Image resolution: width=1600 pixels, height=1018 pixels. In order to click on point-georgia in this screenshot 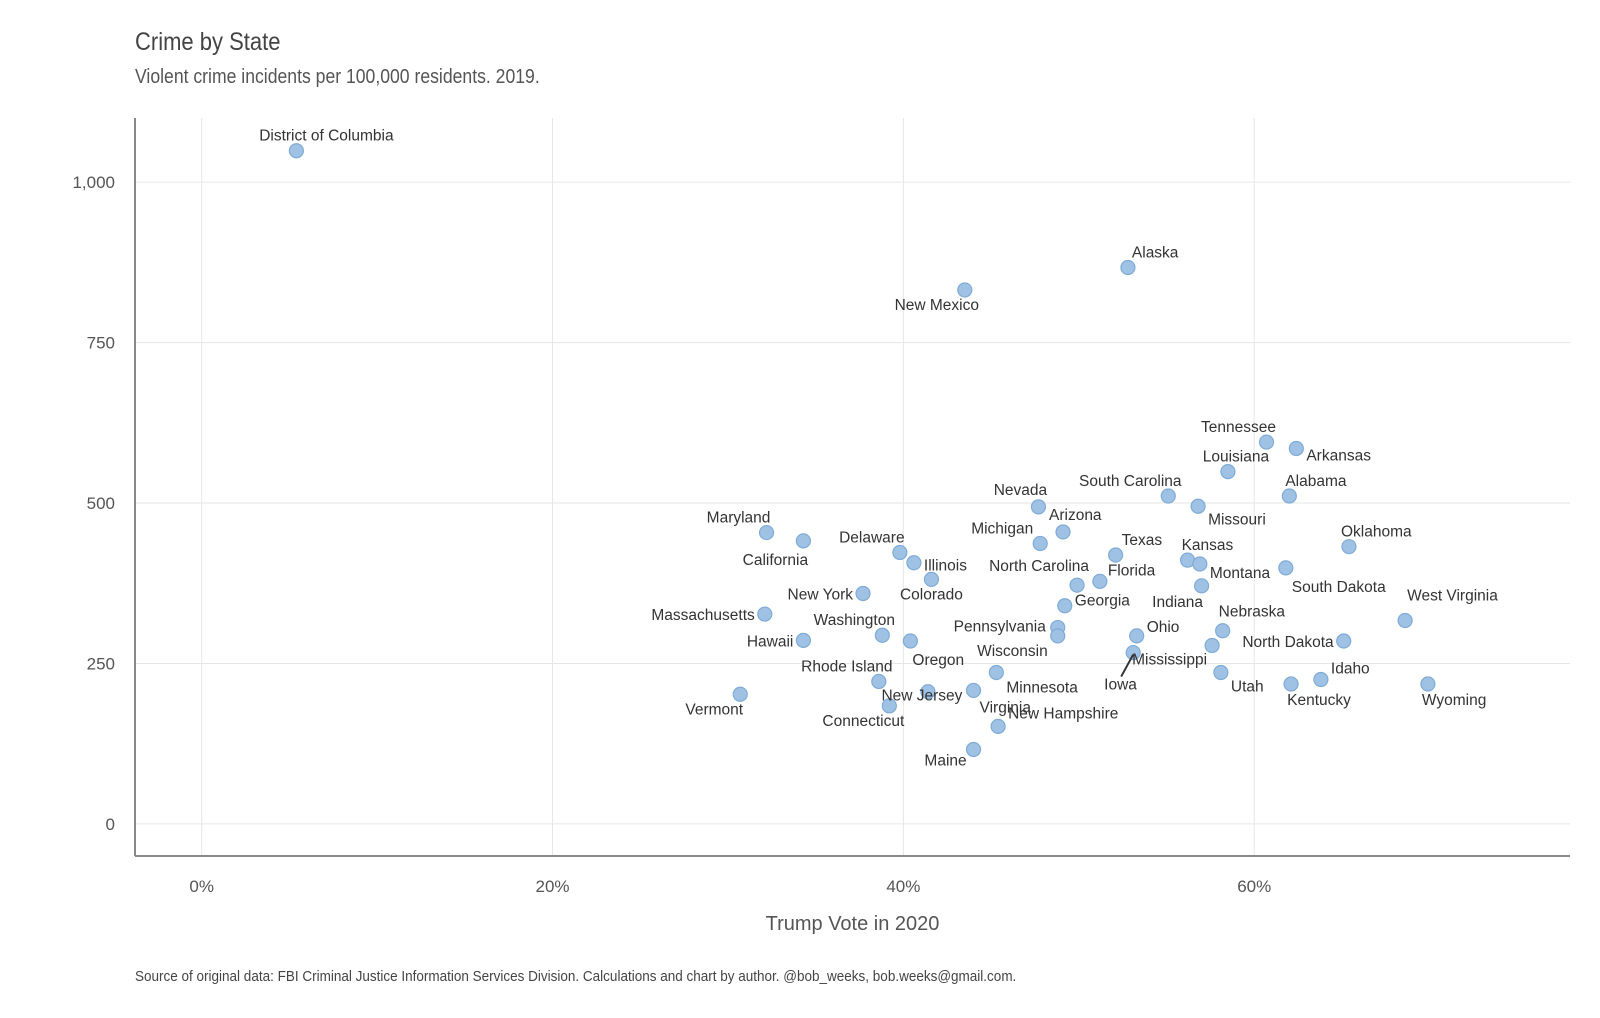, I will do `click(1065, 606)`.